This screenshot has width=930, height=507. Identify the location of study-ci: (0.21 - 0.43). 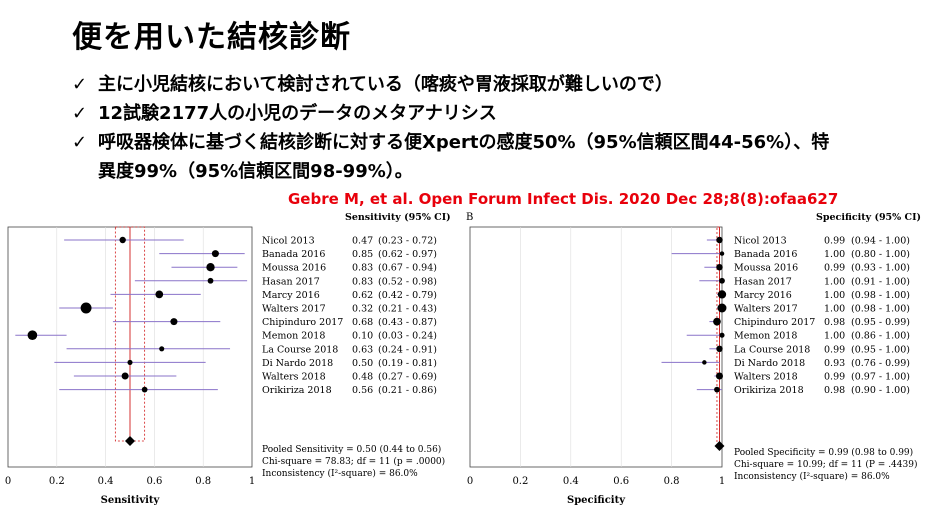
(407, 309).